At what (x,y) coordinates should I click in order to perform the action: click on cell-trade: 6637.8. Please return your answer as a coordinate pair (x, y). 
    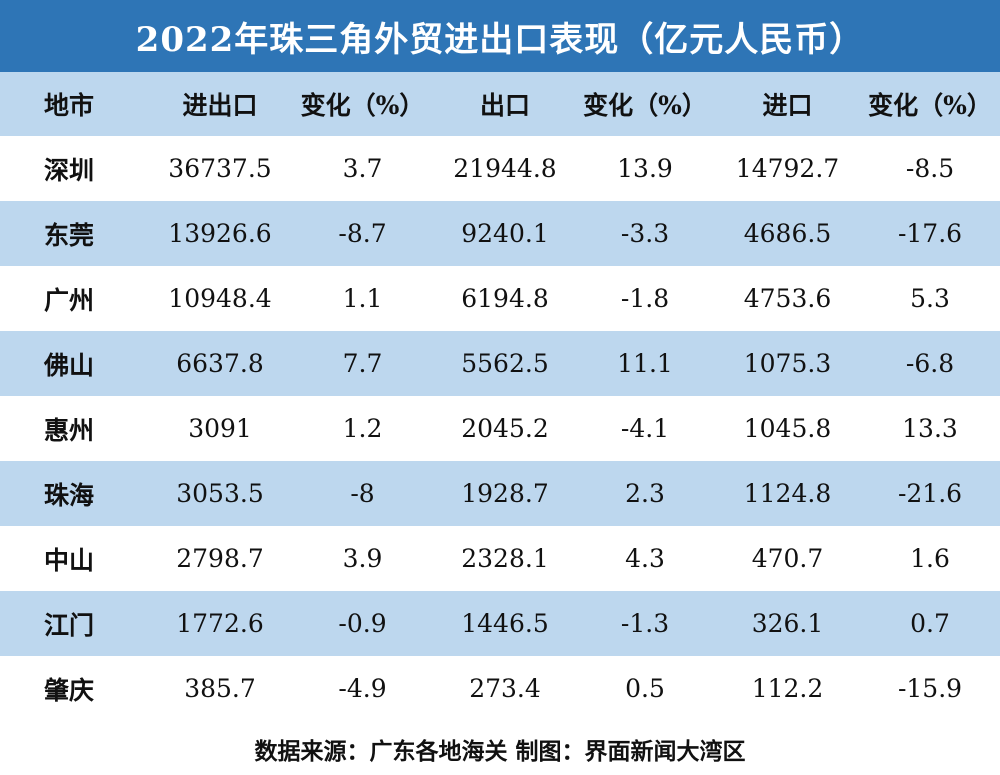
    Looking at the image, I should click on (220, 363).